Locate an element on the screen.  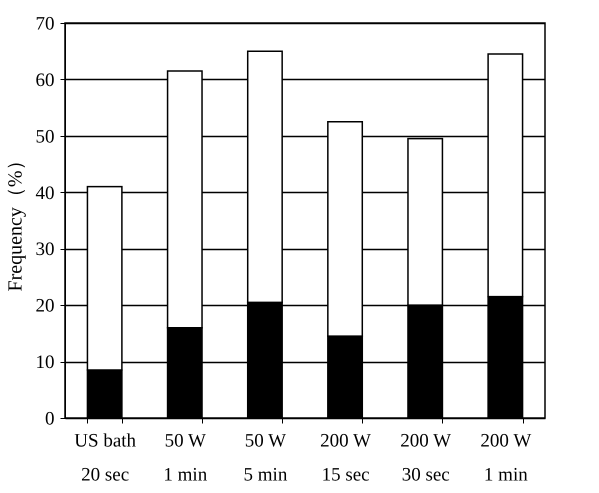
x-tick-label: 200 W 30 sec is located at coordinates (426, 458).